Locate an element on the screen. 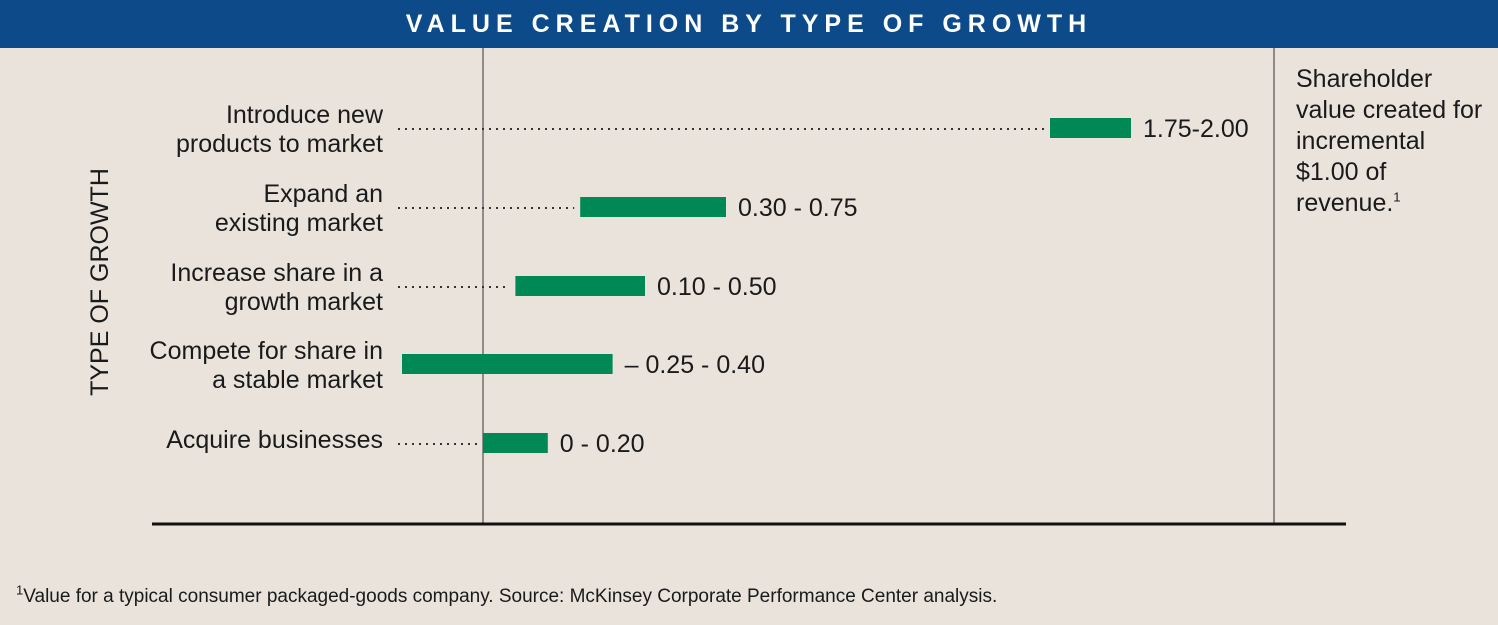 The width and height of the screenshot is (1498, 625). value-label: 0.10 - 0.50 is located at coordinates (717, 287).